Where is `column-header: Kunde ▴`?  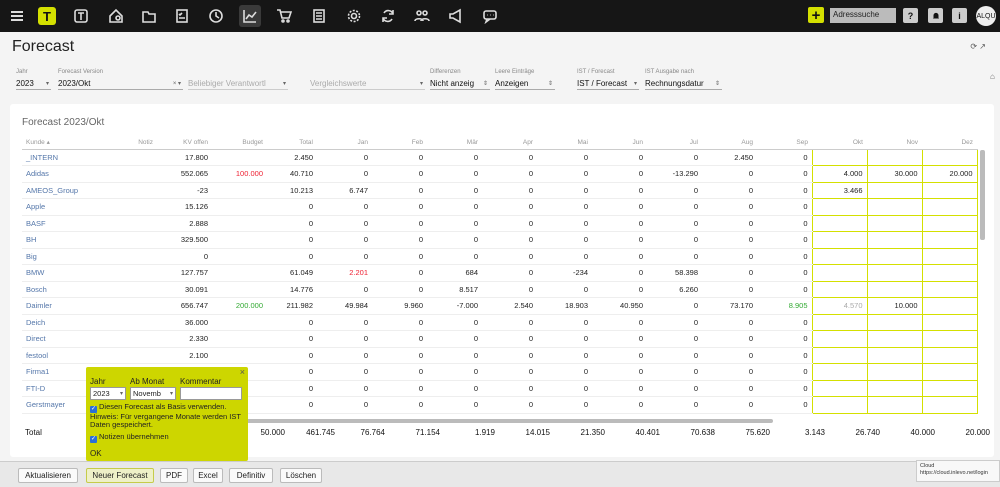 column-header: Kunde ▴ is located at coordinates (74, 143).